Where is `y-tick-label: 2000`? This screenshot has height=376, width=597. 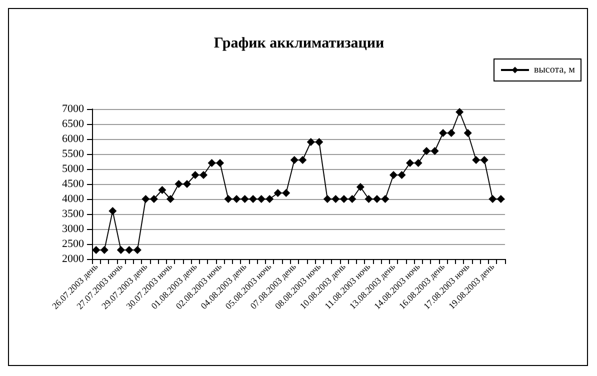 y-tick-label: 2000 is located at coordinates (73, 259).